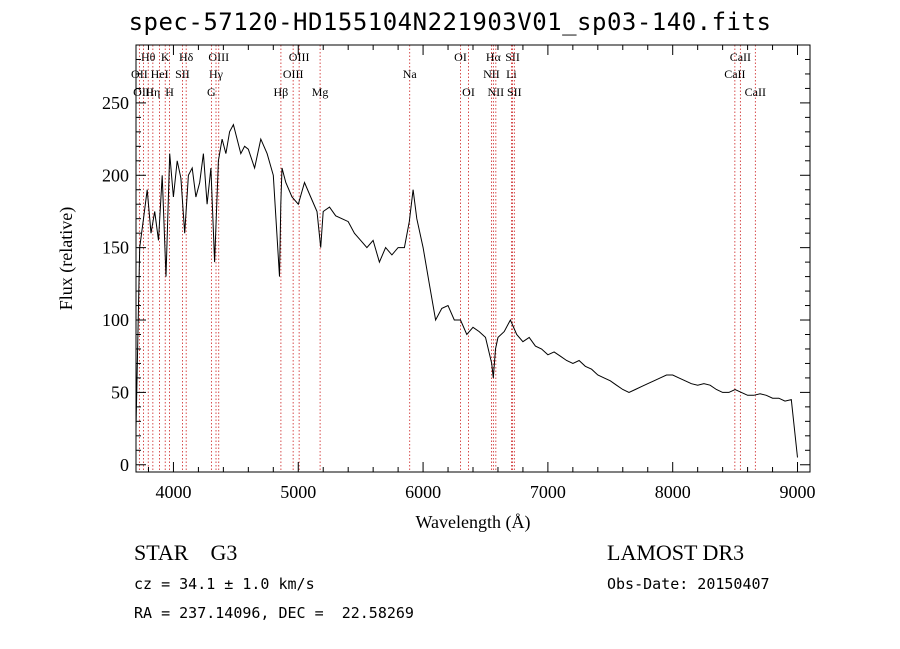 The height and width of the screenshot is (649, 900). Describe the element at coordinates (274, 613) in the screenshot. I see `sky-coordinates: RA = 237.14096, DEC = 22.58269` at that location.